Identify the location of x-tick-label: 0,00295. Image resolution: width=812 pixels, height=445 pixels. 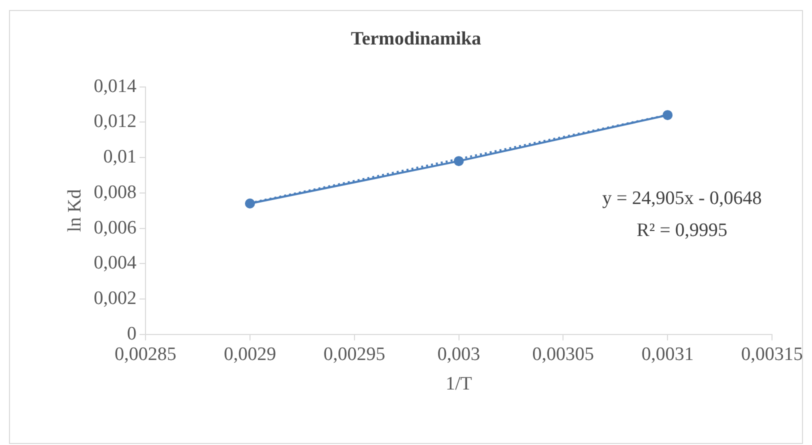
(354, 354).